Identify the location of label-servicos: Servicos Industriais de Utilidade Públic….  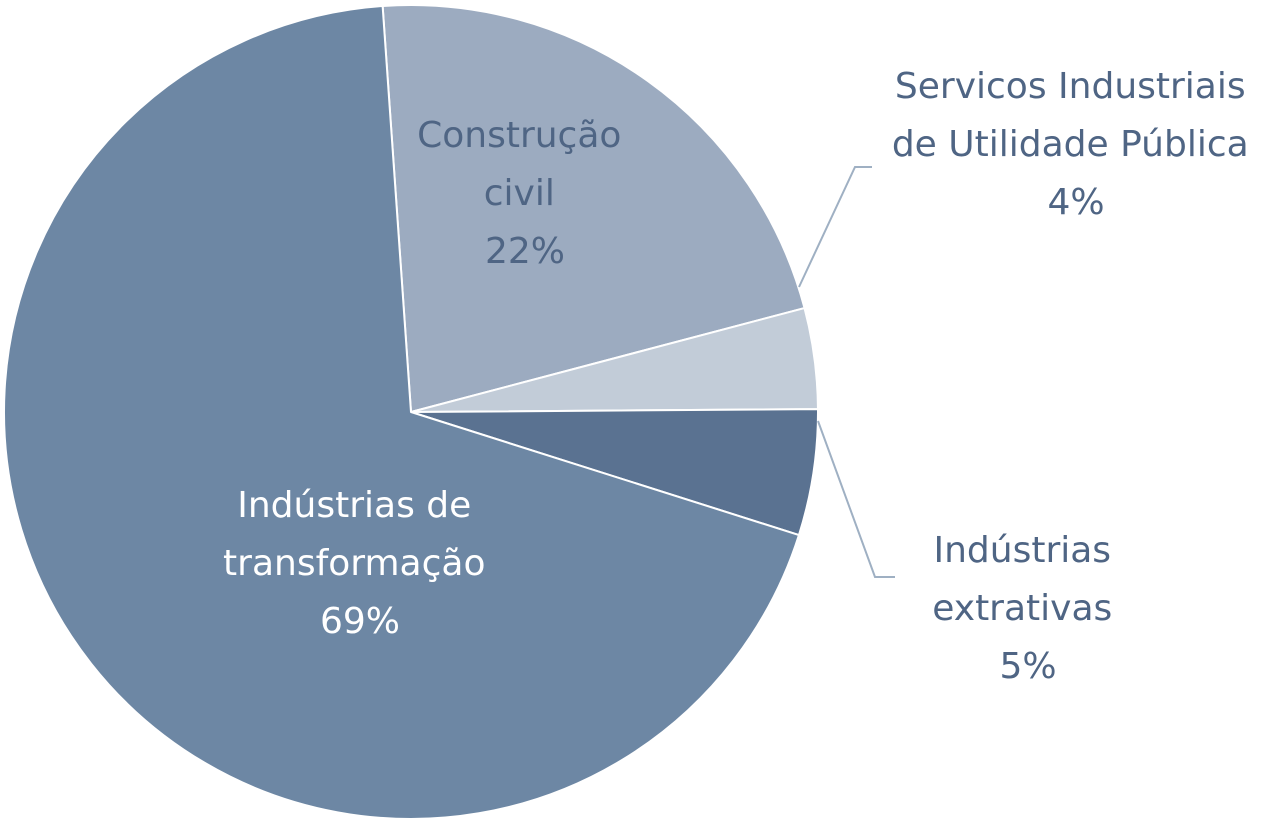
(1076, 144).